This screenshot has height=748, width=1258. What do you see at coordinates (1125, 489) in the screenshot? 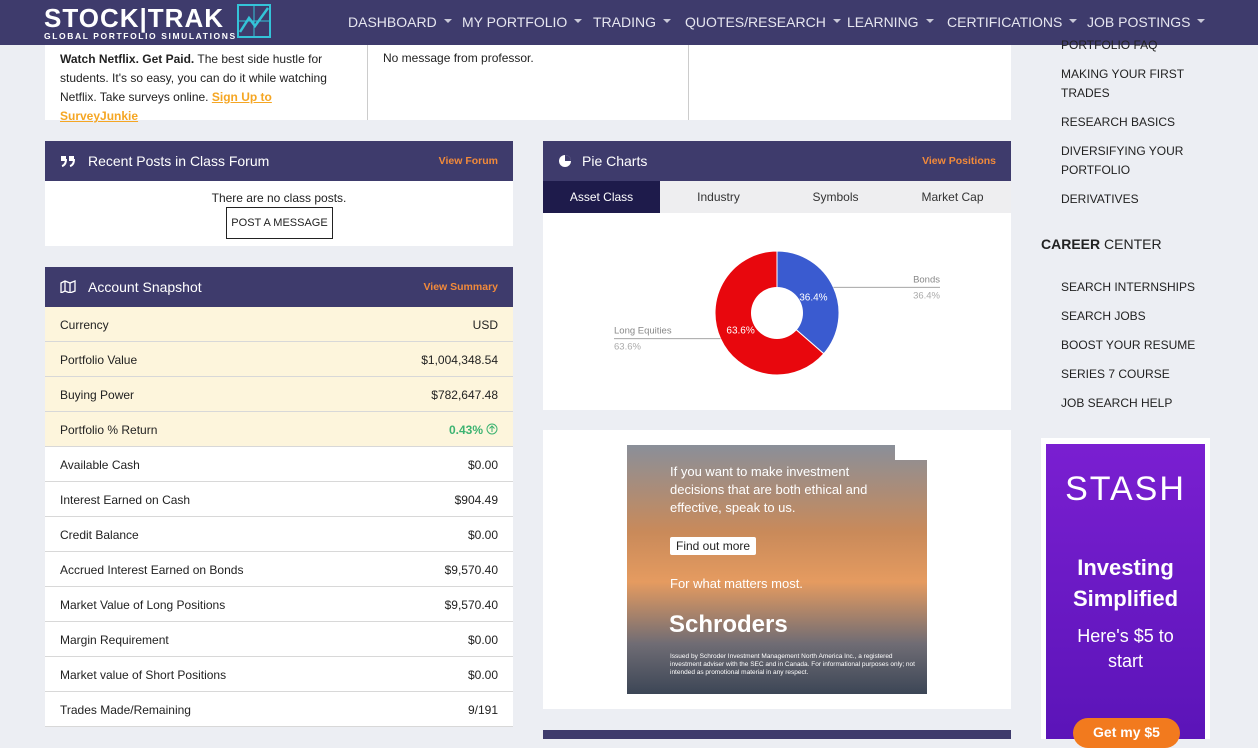
I see `stash-brand: STASH` at bounding box center [1125, 489].